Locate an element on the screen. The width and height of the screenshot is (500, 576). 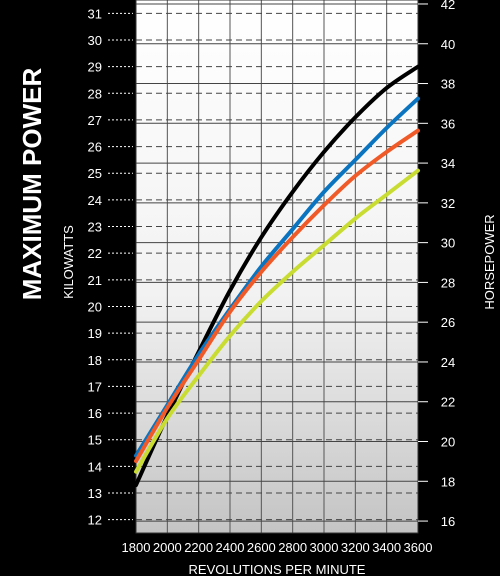
y-axis-left-label: KILOWATTS is located at coordinates (68, 262).